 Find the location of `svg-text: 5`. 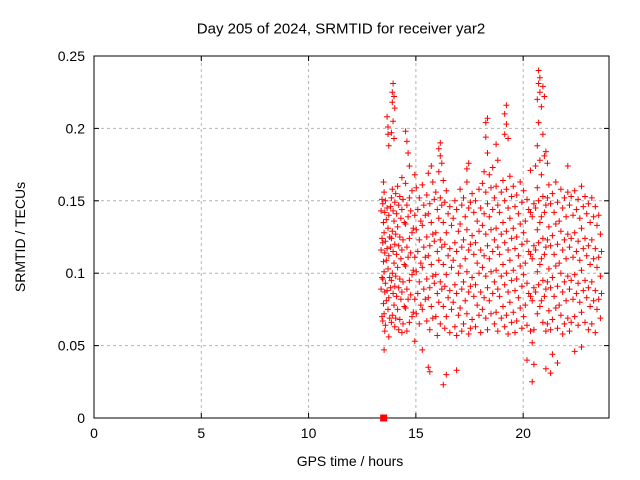

svg-text: 5 is located at coordinates (201, 433).